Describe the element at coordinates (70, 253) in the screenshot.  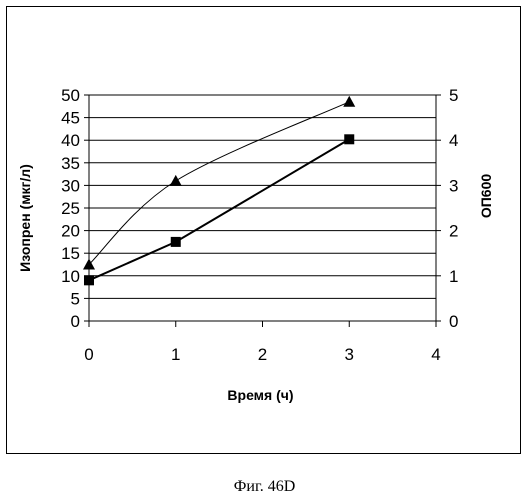
I see `y-tick-label: 15` at that location.